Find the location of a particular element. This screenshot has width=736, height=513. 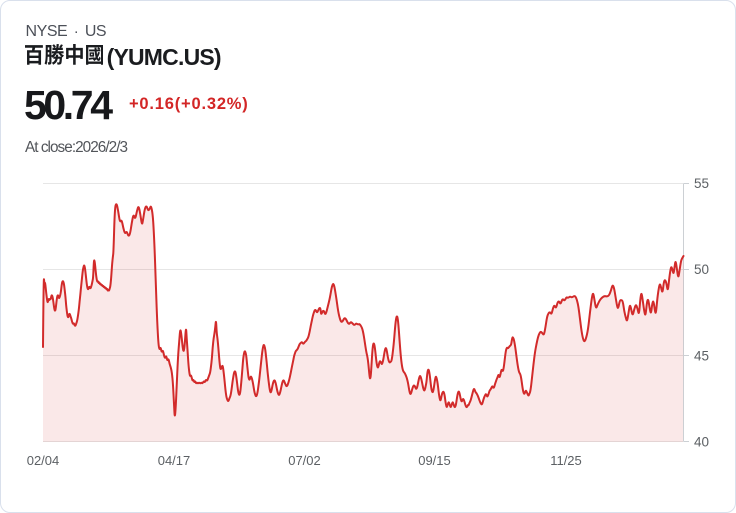

svg-text: 45 is located at coordinates (701, 355).